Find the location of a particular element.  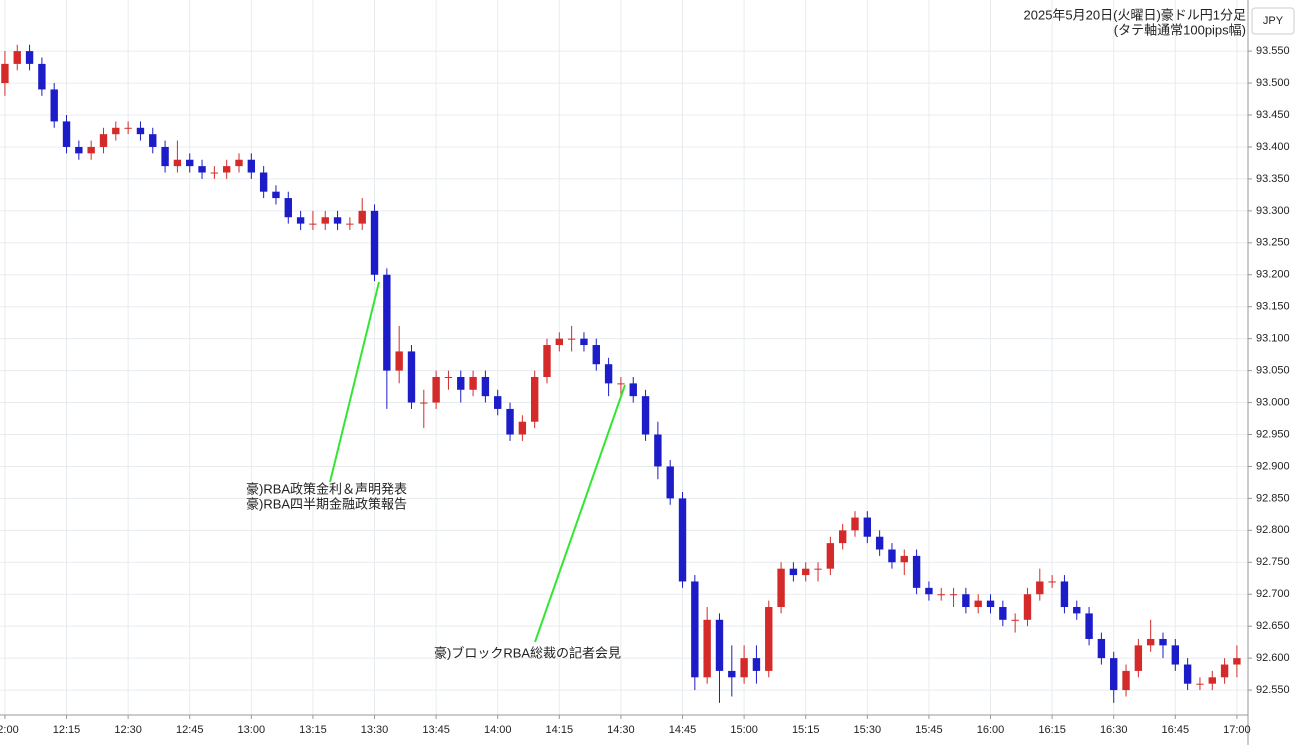

chart-title: 2025年5月20日(火曜日)豪ドル円1分足 is located at coordinates (1135, 14).